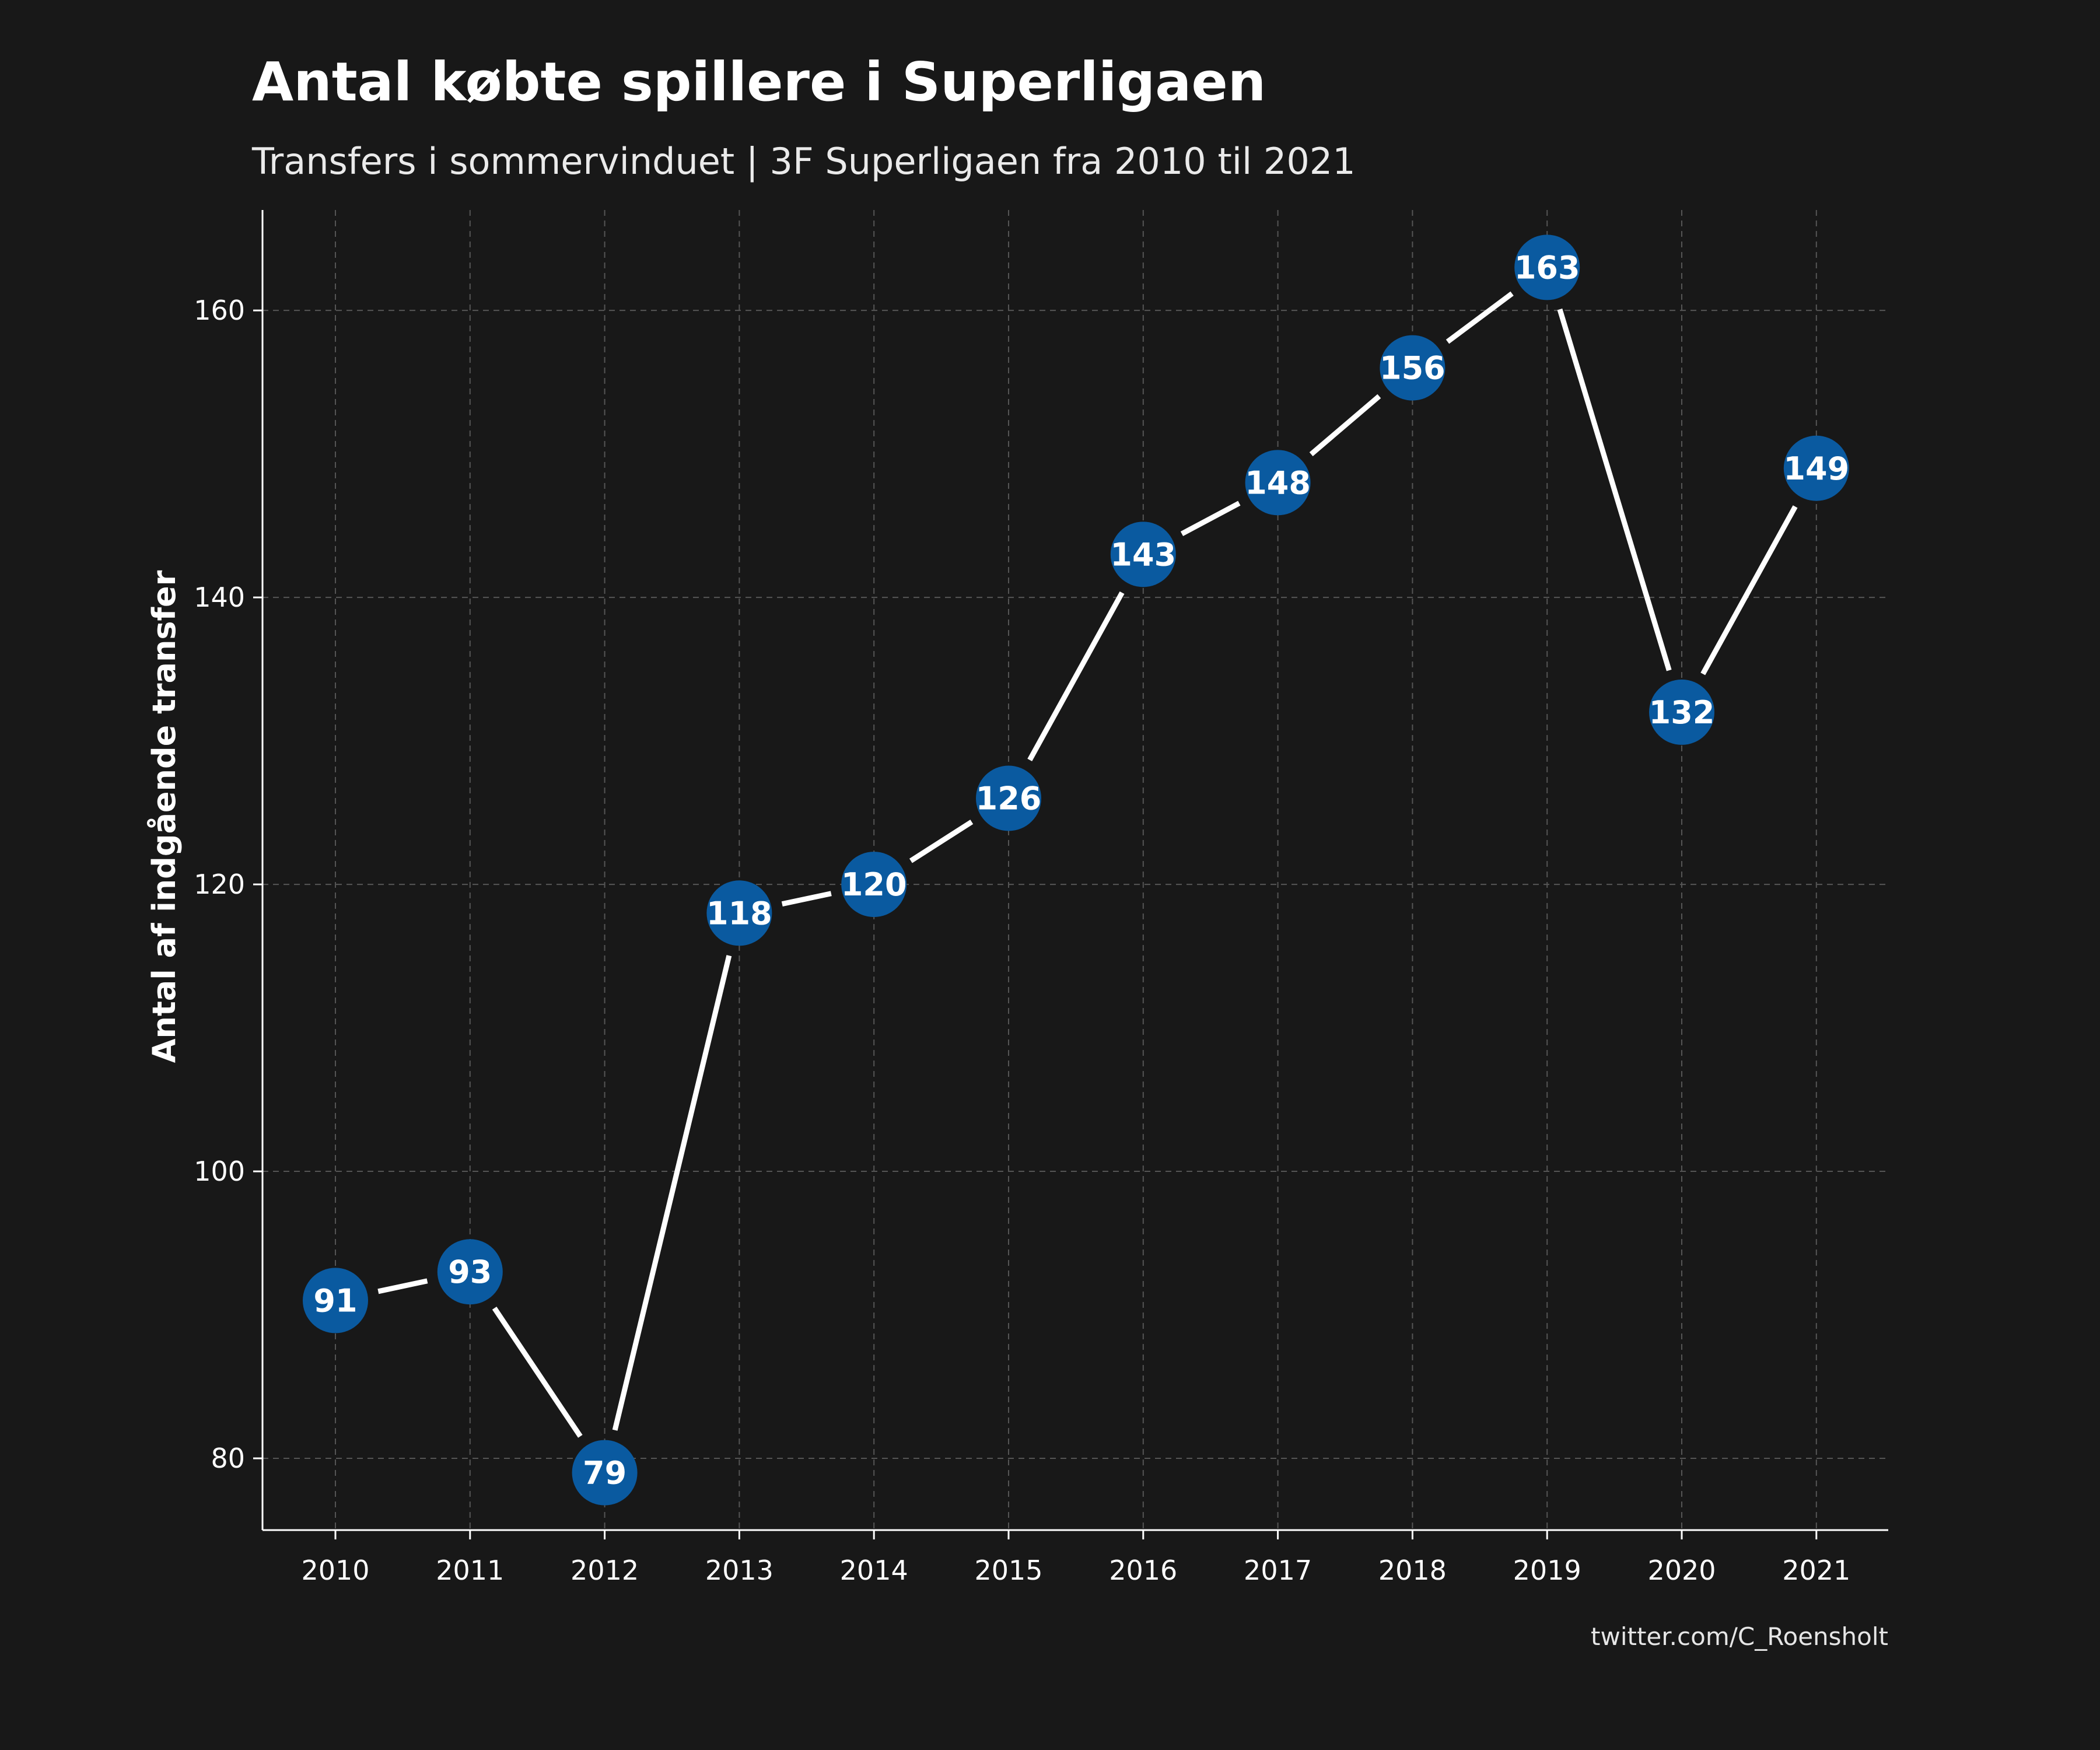  Describe the element at coordinates (219, 1171) in the screenshot. I see `y-tick-label: 100` at that location.